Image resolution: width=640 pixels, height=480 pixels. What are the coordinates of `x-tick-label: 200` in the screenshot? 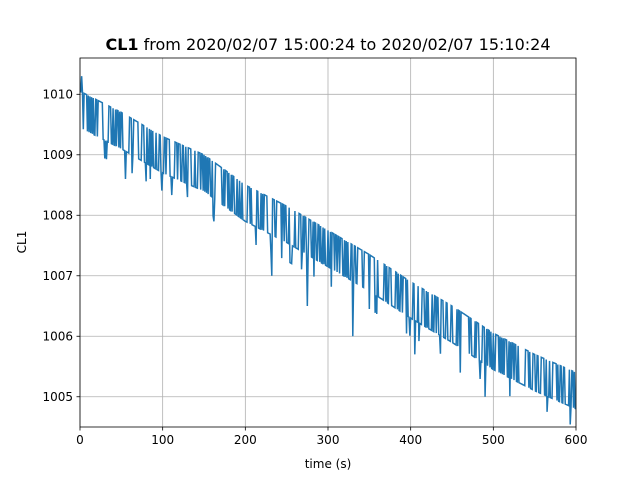 It's located at (245, 440).